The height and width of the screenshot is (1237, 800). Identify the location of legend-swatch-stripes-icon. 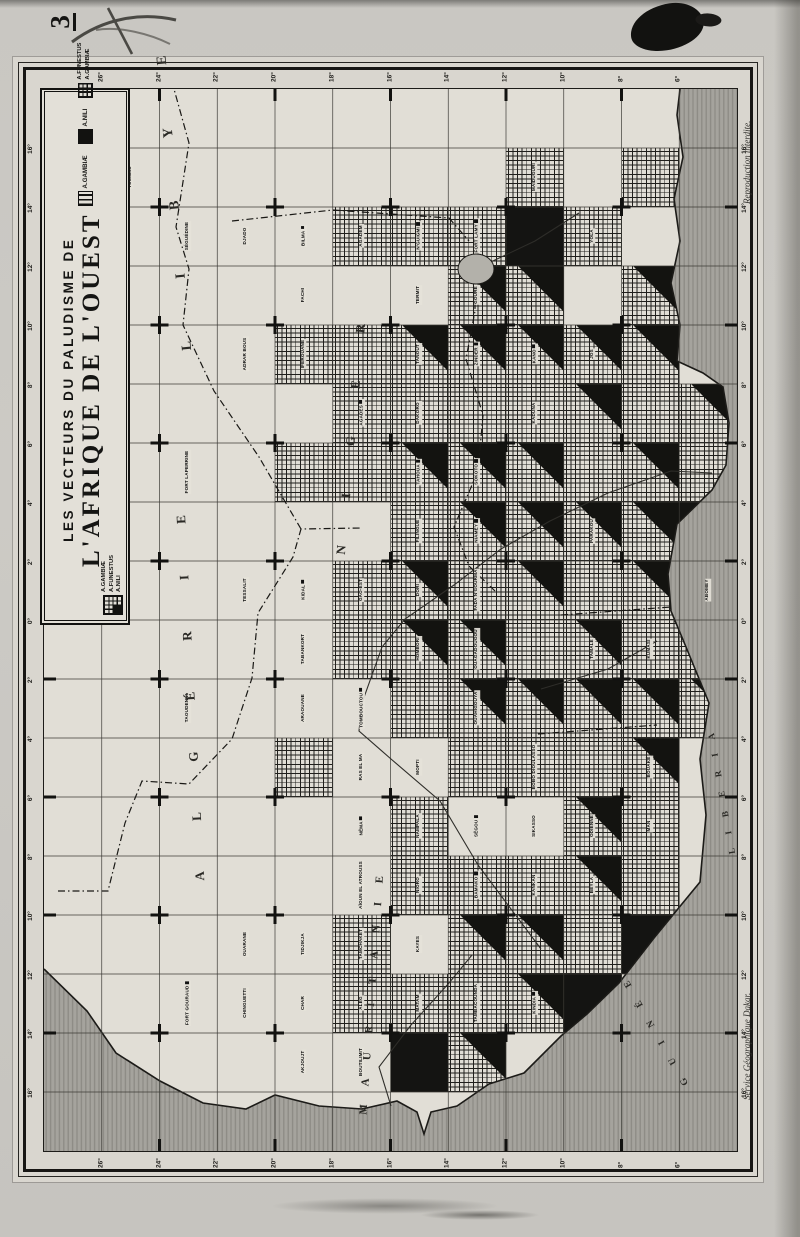
(85, 199).